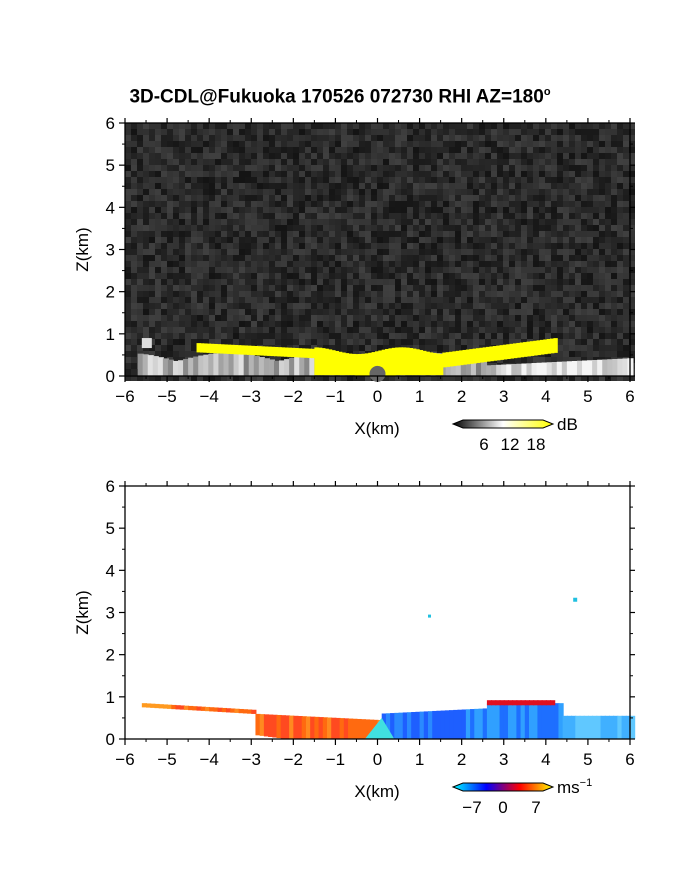 The height and width of the screenshot is (880, 680). What do you see at coordinates (615, 367) in the screenshot?
I see `echo-column` at bounding box center [615, 367].